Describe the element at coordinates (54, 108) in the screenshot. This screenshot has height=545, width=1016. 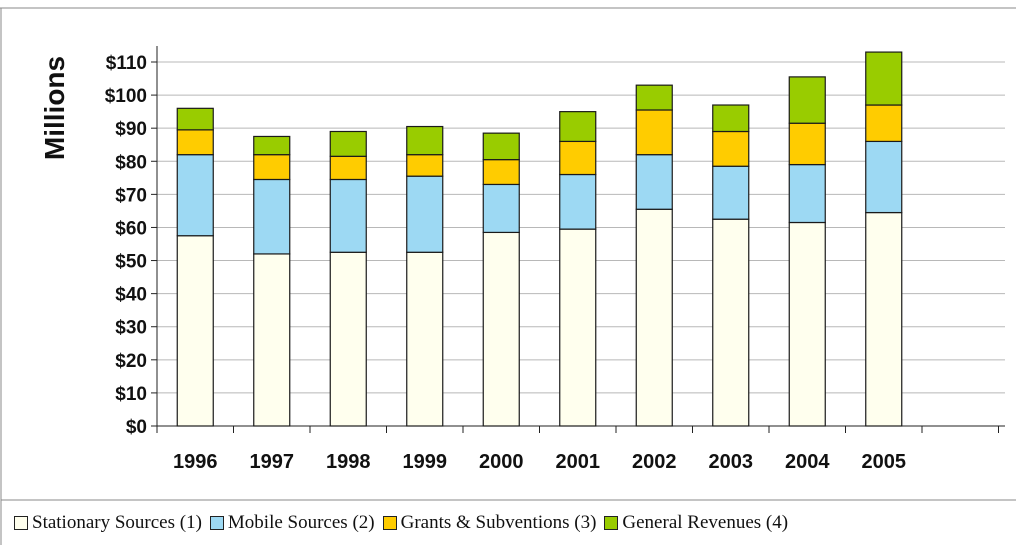
I see `y-axis-label: Millions` at that location.